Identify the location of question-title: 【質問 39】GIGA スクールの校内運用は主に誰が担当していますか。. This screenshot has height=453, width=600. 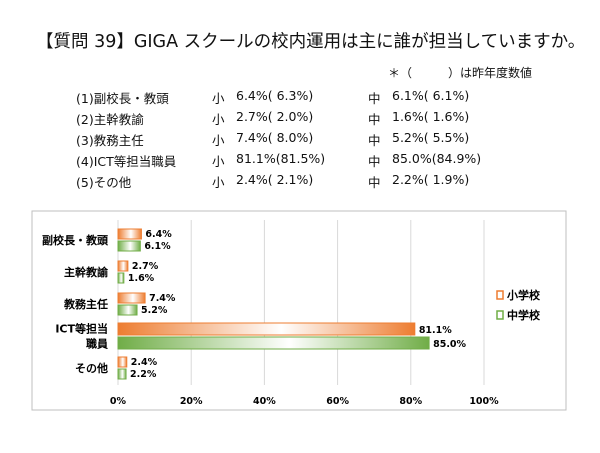
(311, 42).